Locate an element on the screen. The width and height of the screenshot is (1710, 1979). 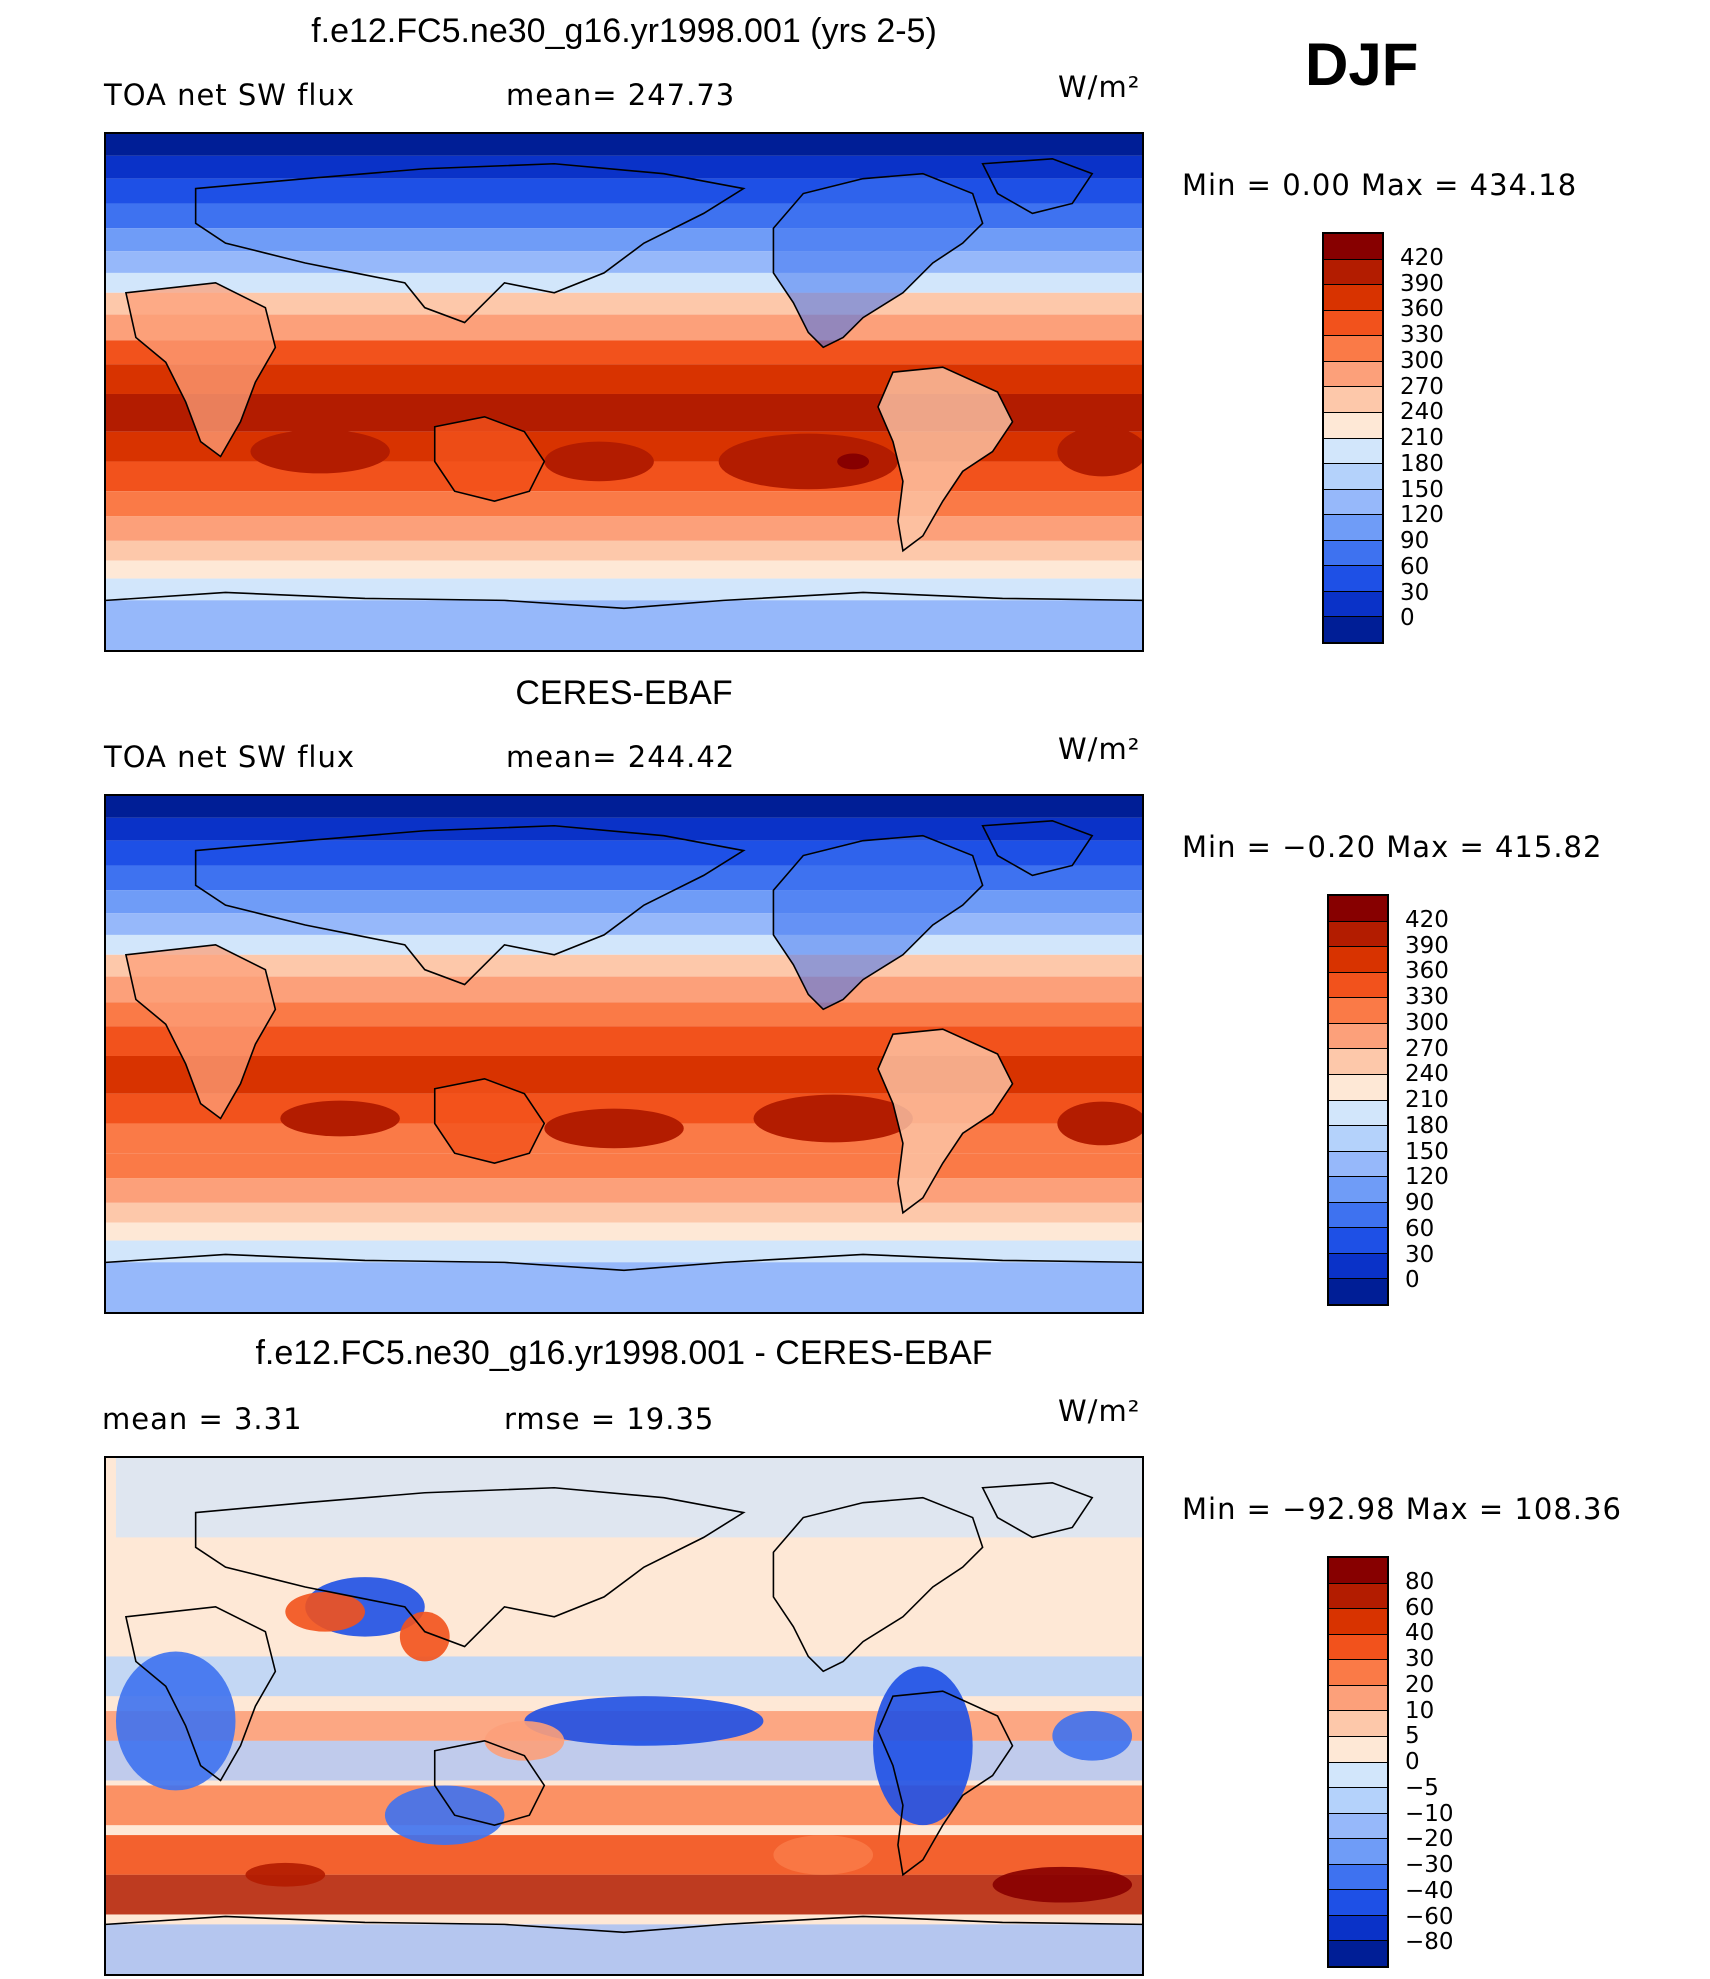
panel-1-units-label: W/m² is located at coordinates (1099, 87).